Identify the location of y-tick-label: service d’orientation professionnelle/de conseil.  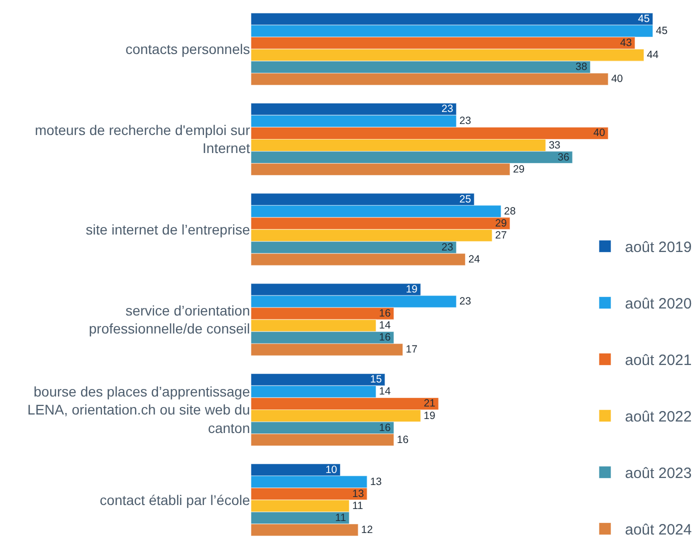
(169, 319).